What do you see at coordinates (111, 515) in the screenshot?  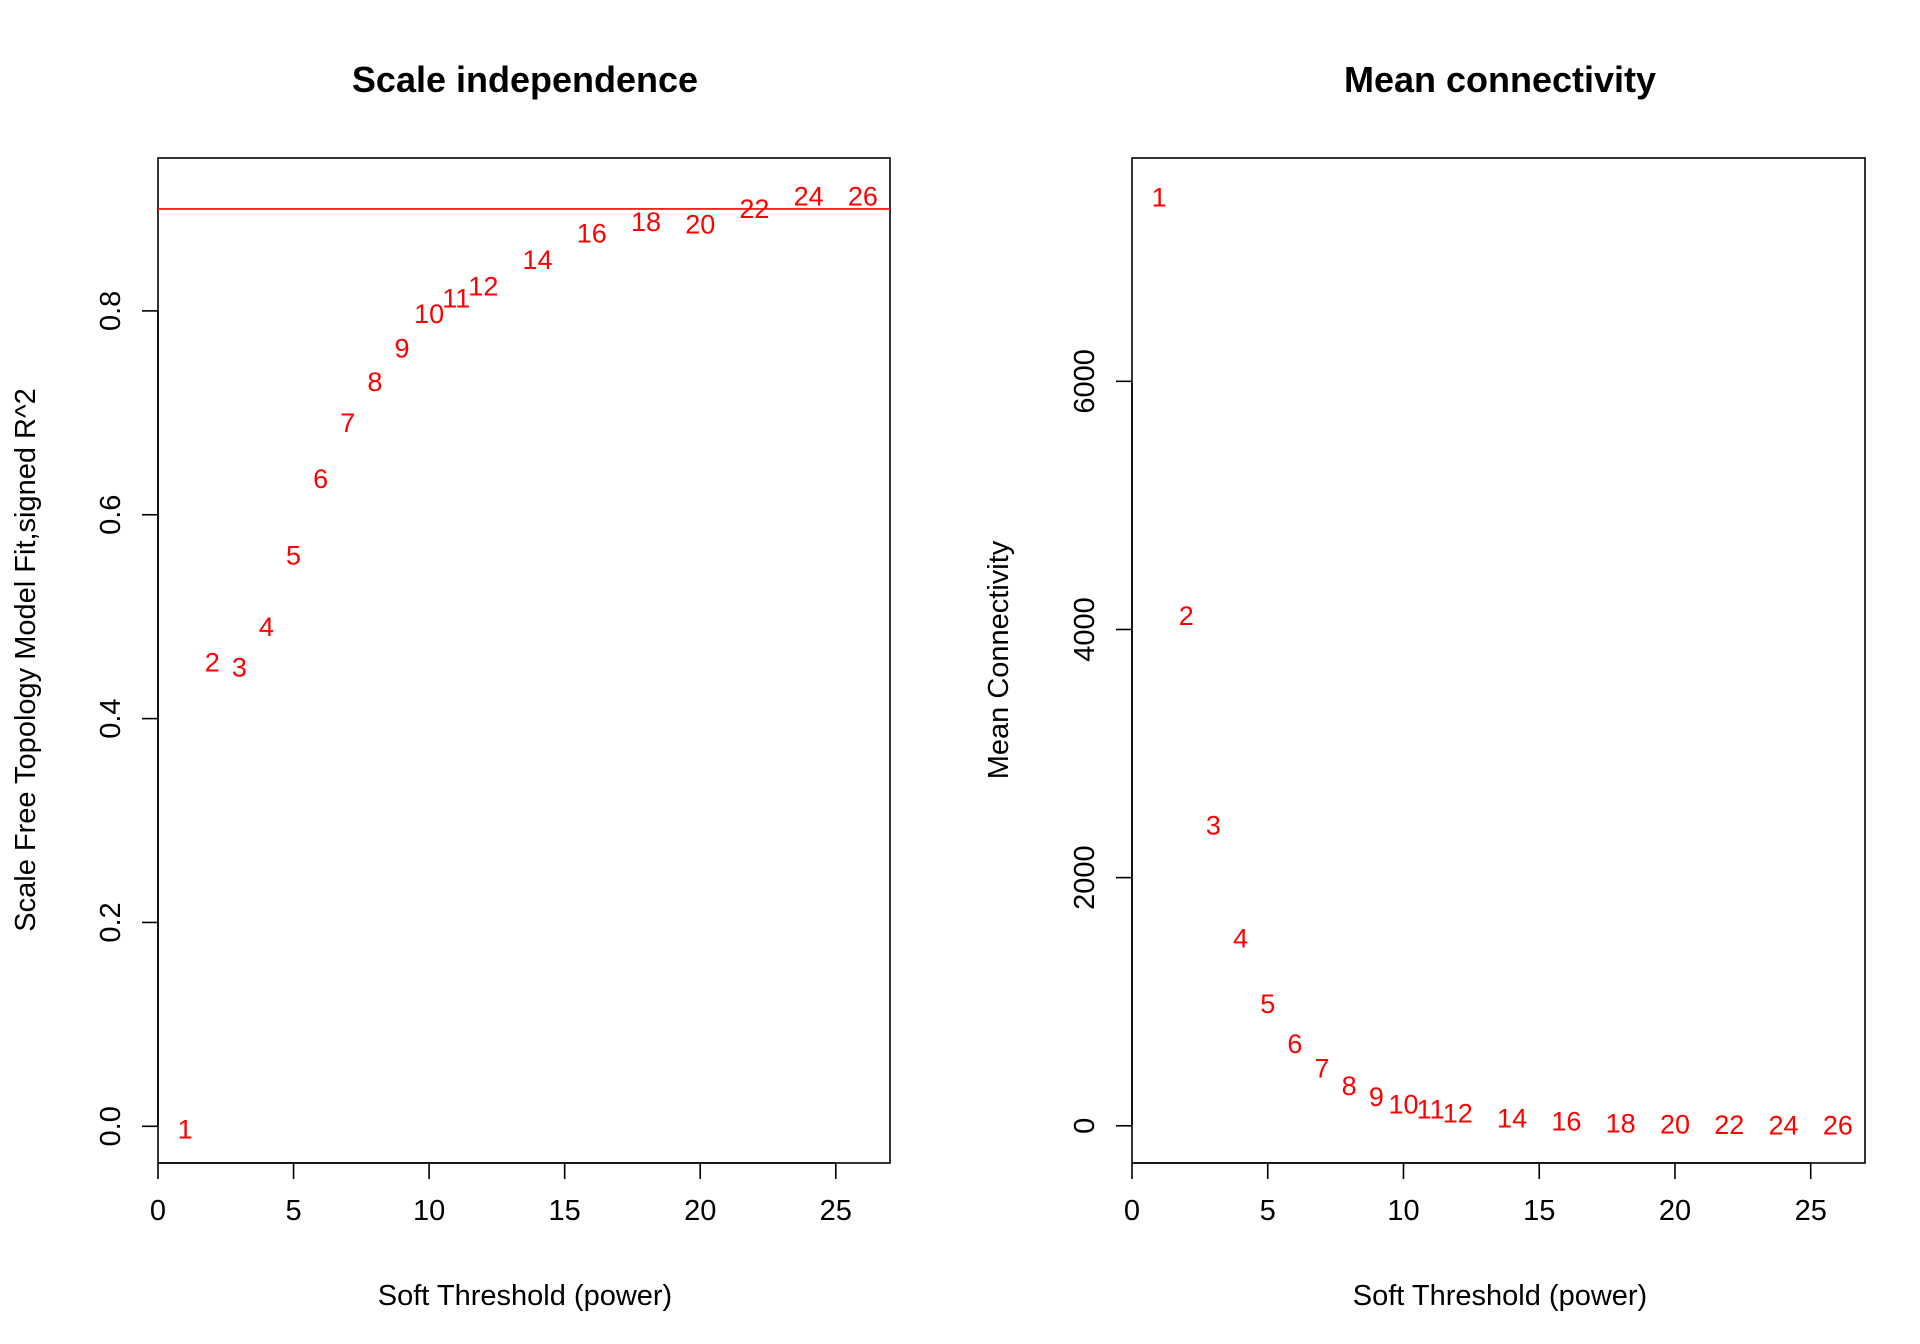 I see `y-tick-label: 0.6` at bounding box center [111, 515].